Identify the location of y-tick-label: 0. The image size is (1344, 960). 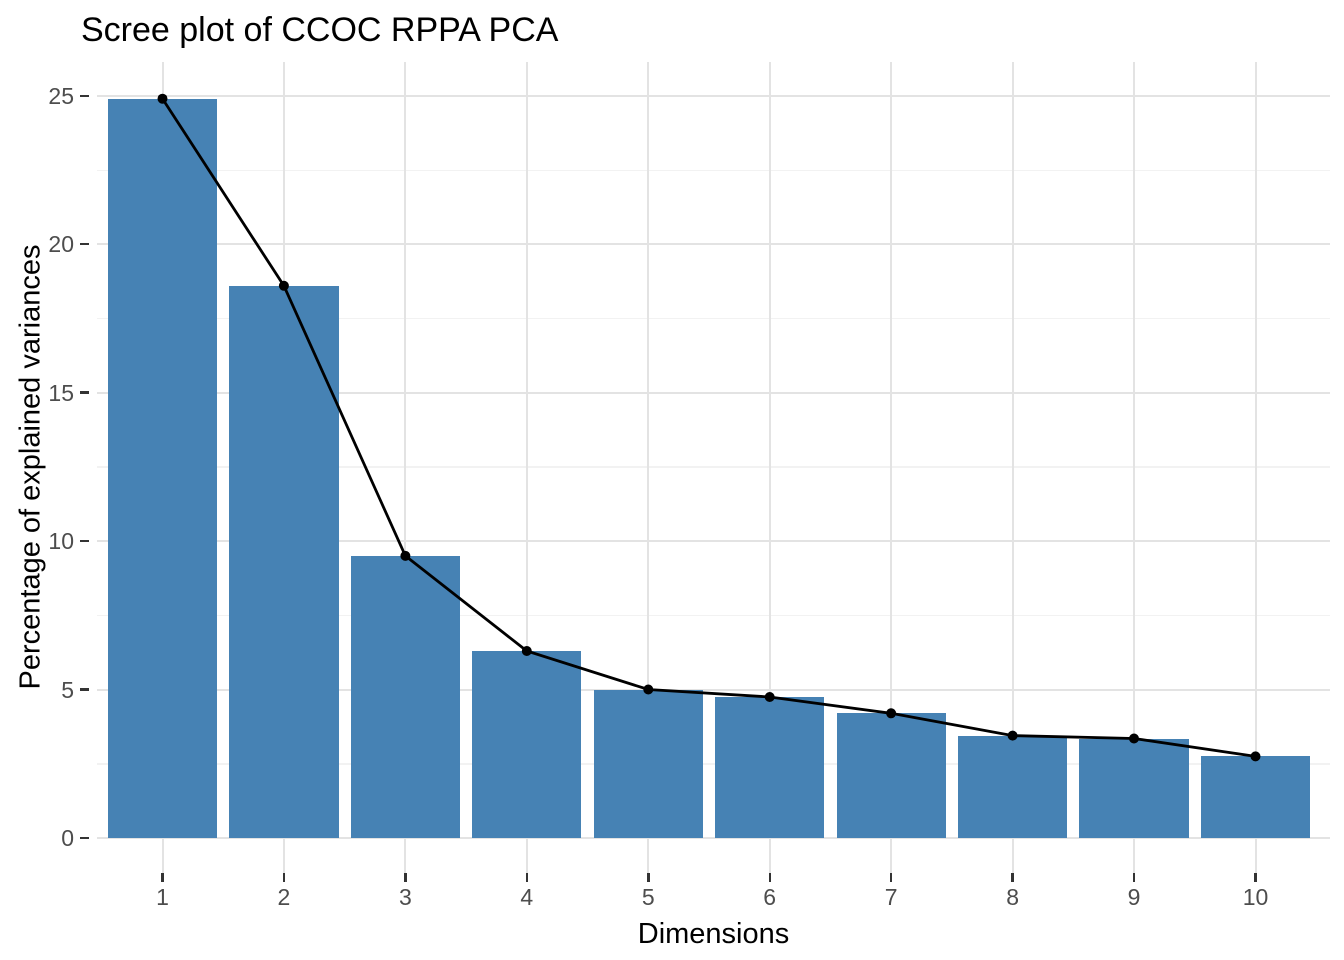
(67, 838).